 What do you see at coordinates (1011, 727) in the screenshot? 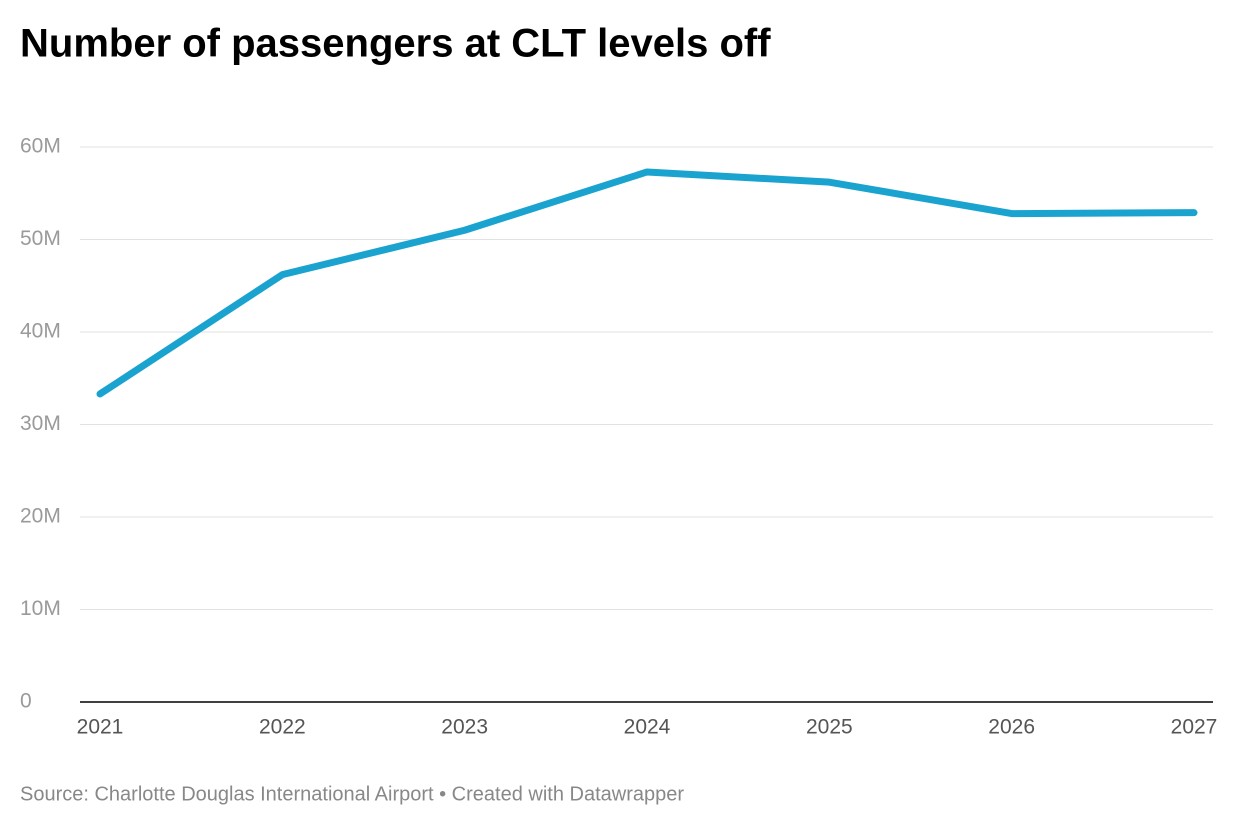
I see `x-tick-label: 2026` at bounding box center [1011, 727].